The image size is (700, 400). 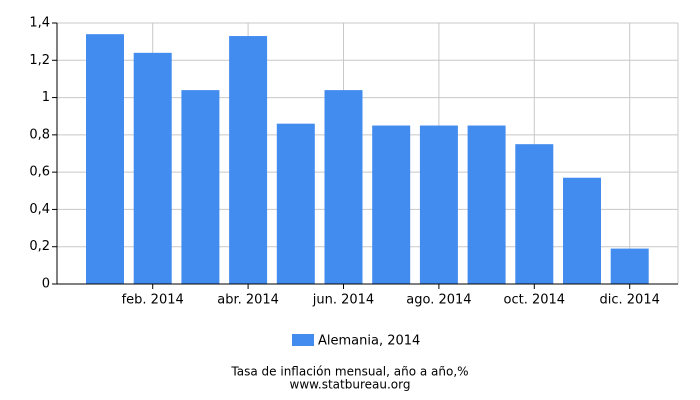 I want to click on legend-swatch, so click(x=303, y=340).